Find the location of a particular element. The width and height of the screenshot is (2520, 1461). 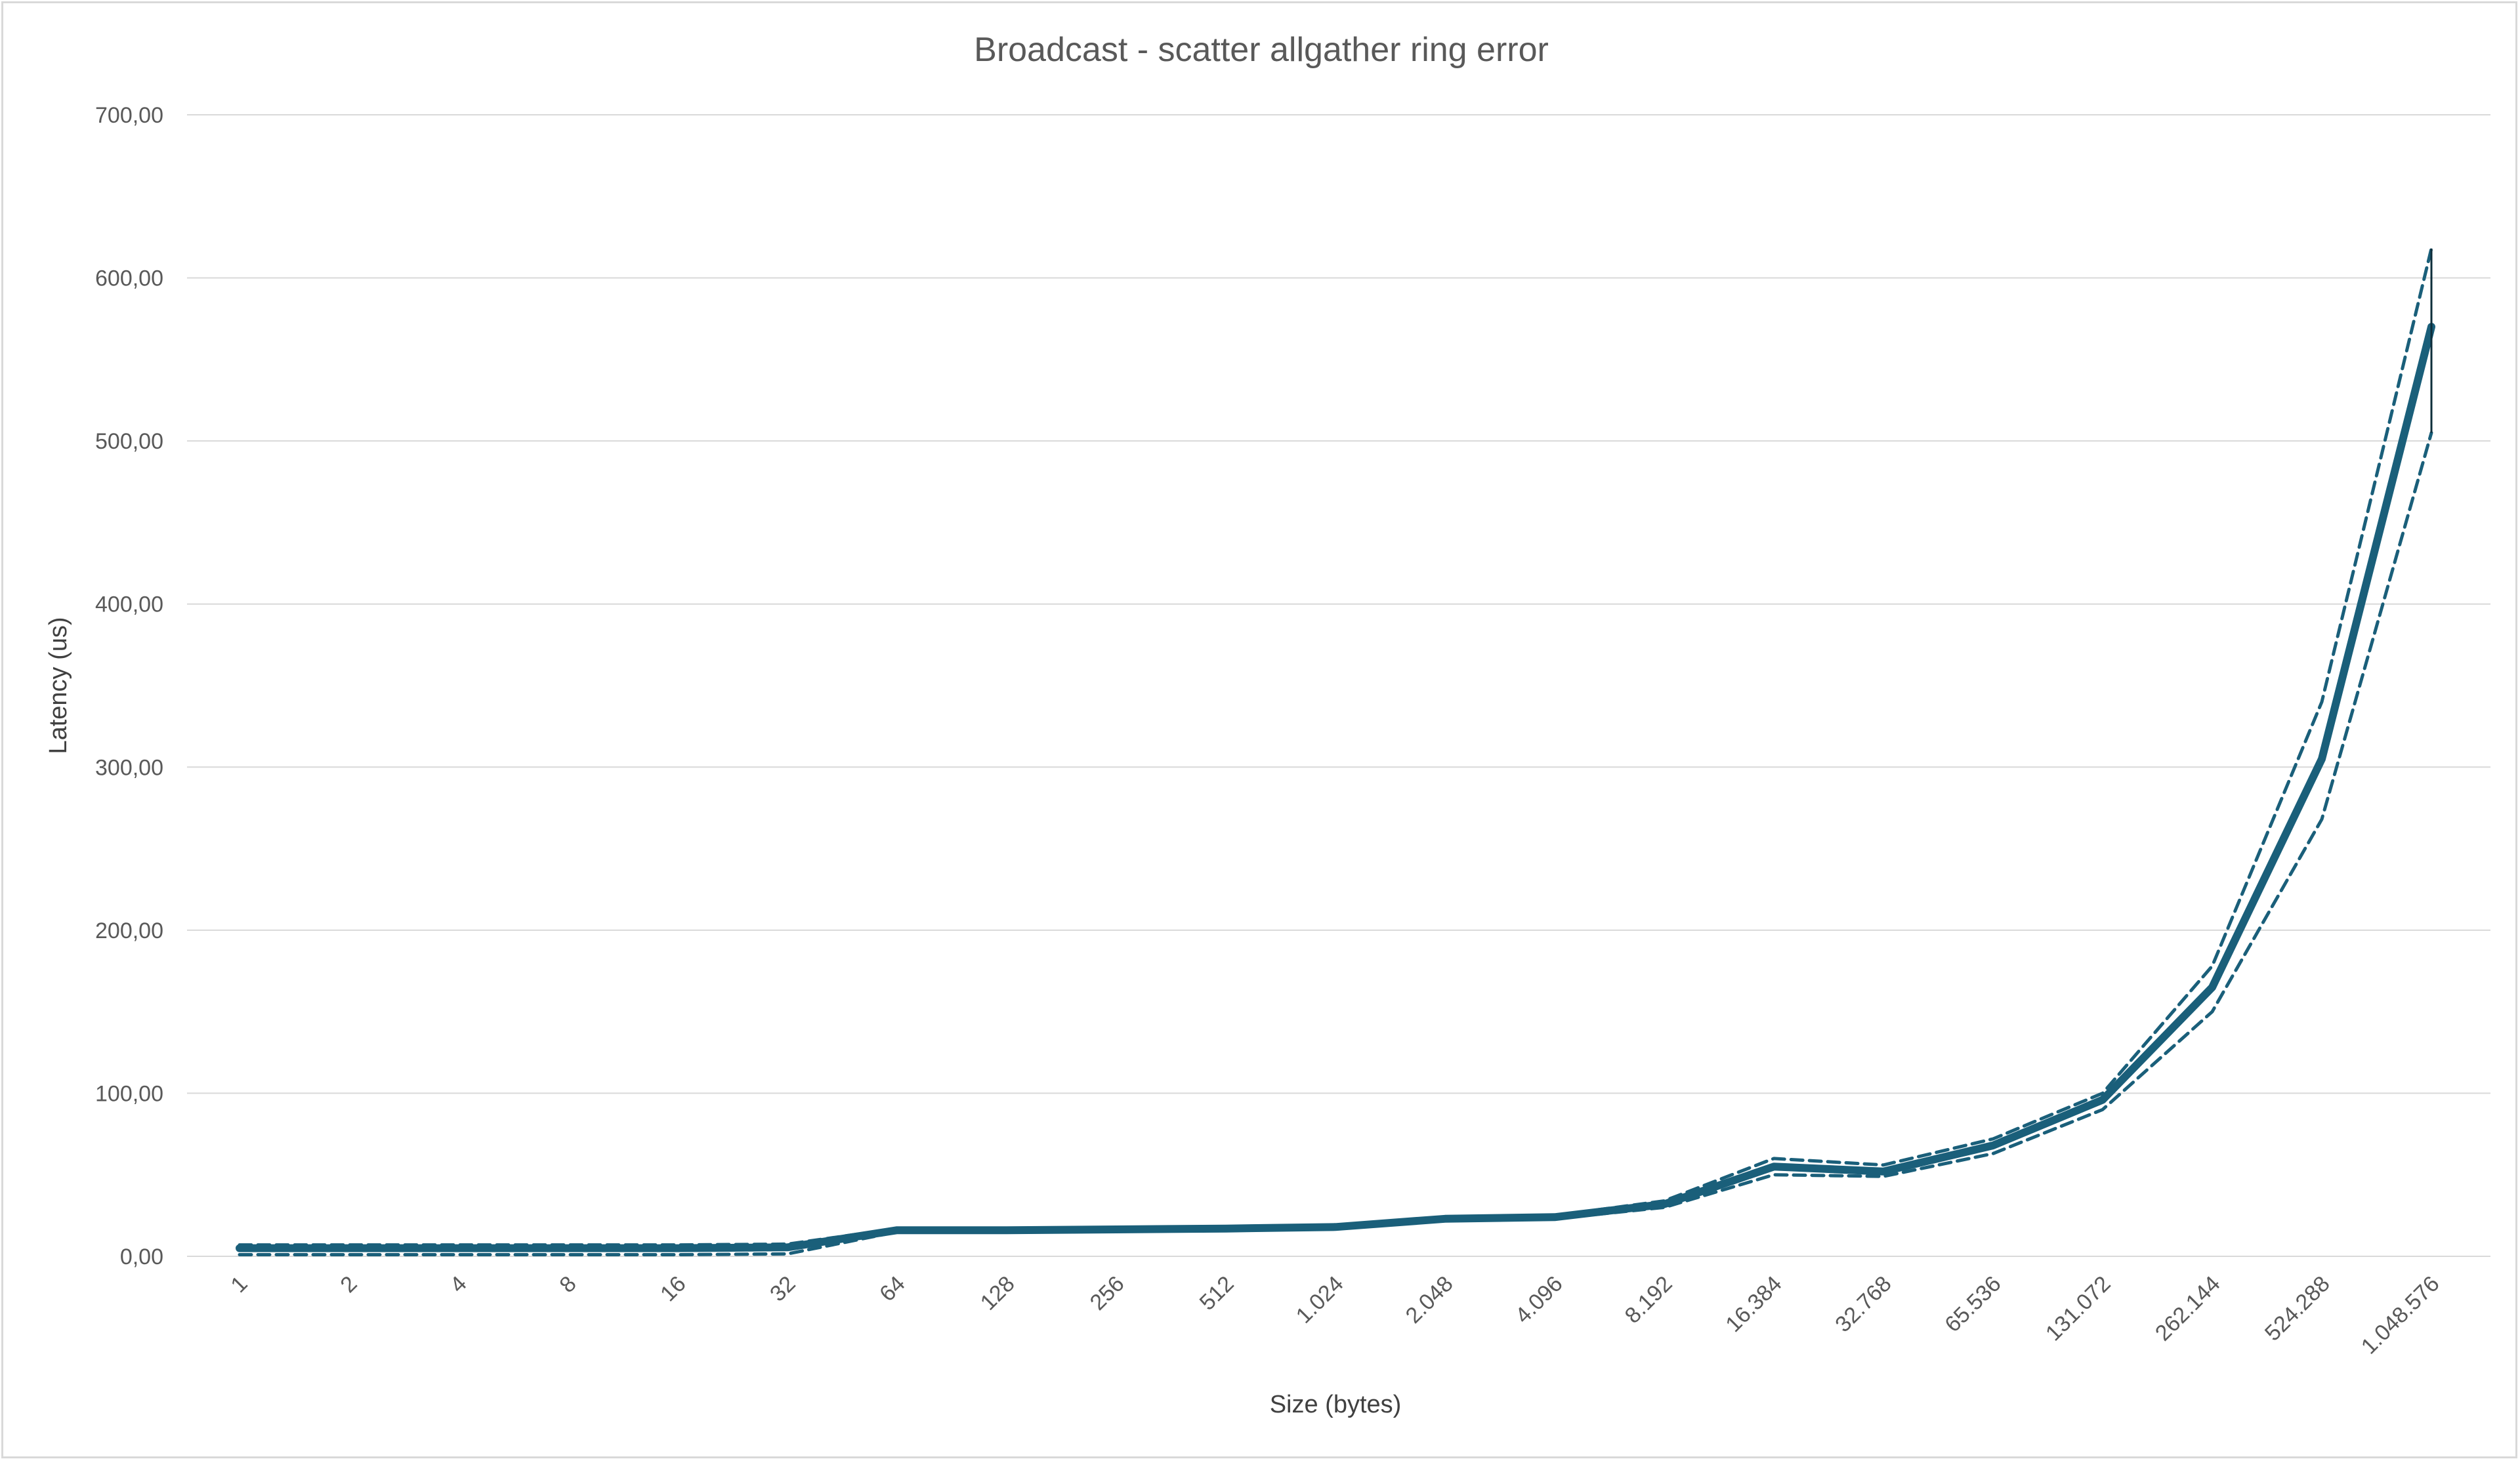

x-tick-label: 1.048.576 is located at coordinates (2401, 1315).